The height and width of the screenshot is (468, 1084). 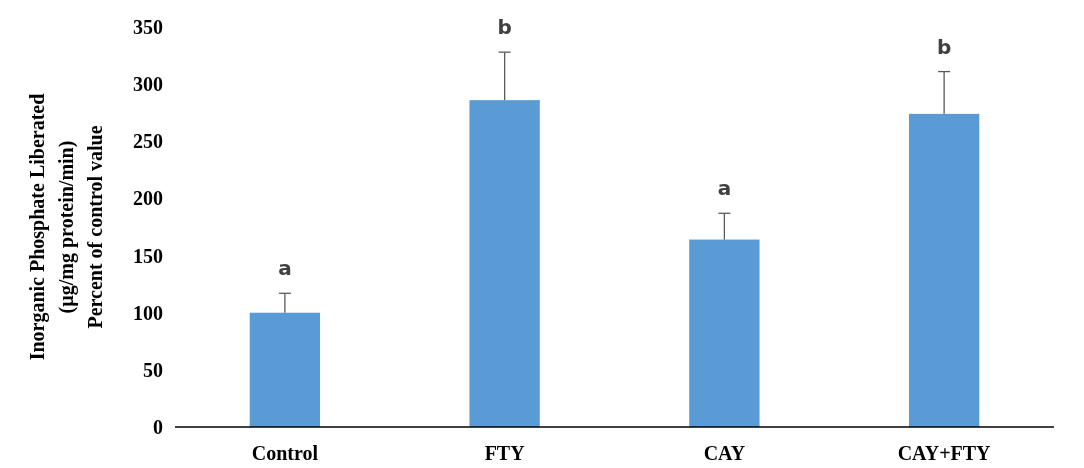 I want to click on y-tick-label: 250, so click(x=148, y=141).